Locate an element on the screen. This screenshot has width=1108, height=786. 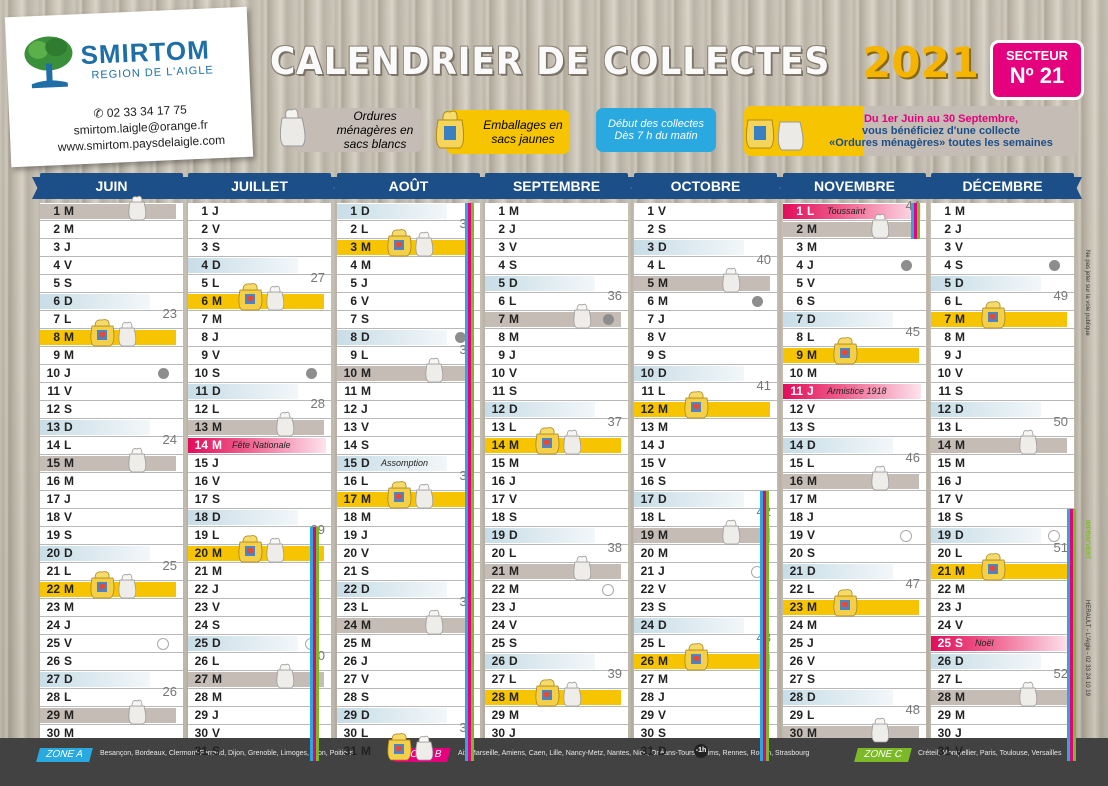
day-row: 19 M is located at coordinates (705, 532).